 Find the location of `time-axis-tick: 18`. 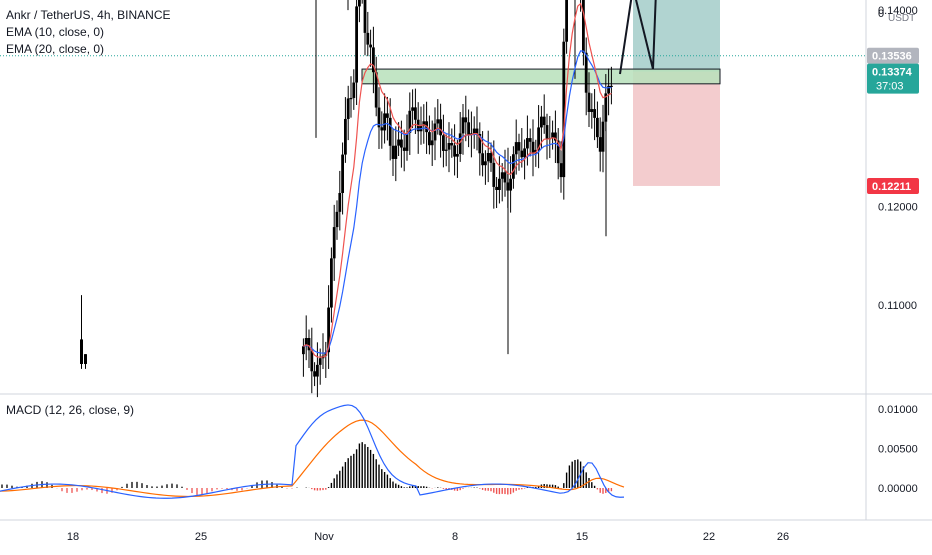

time-axis-tick: 18 is located at coordinates (73, 537).